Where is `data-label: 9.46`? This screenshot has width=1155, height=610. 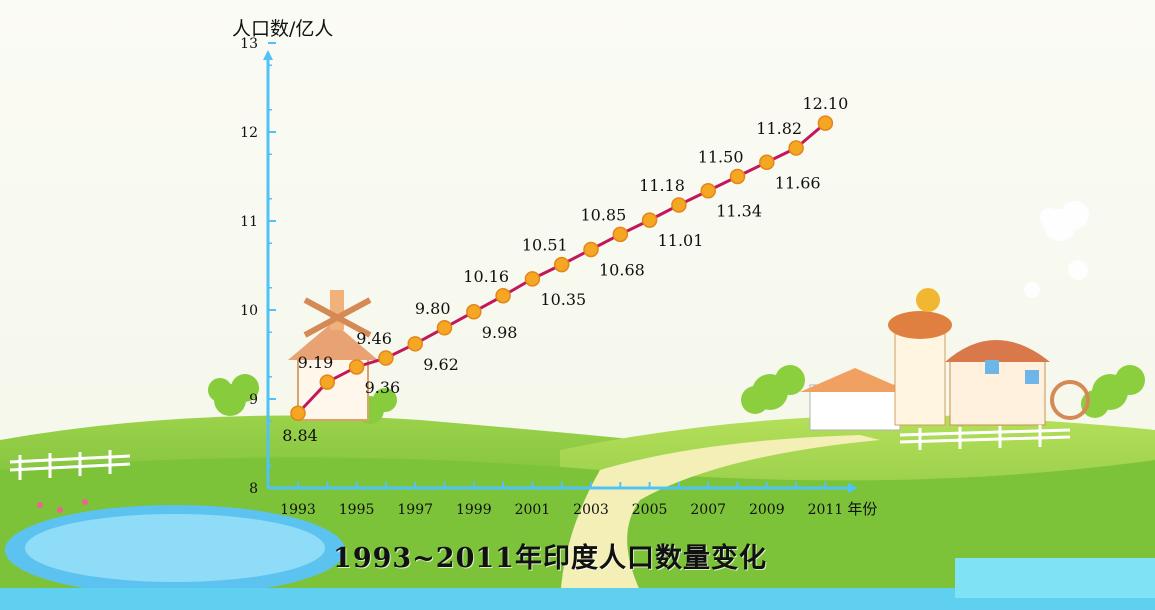
data-label: 9.46 is located at coordinates (374, 338).